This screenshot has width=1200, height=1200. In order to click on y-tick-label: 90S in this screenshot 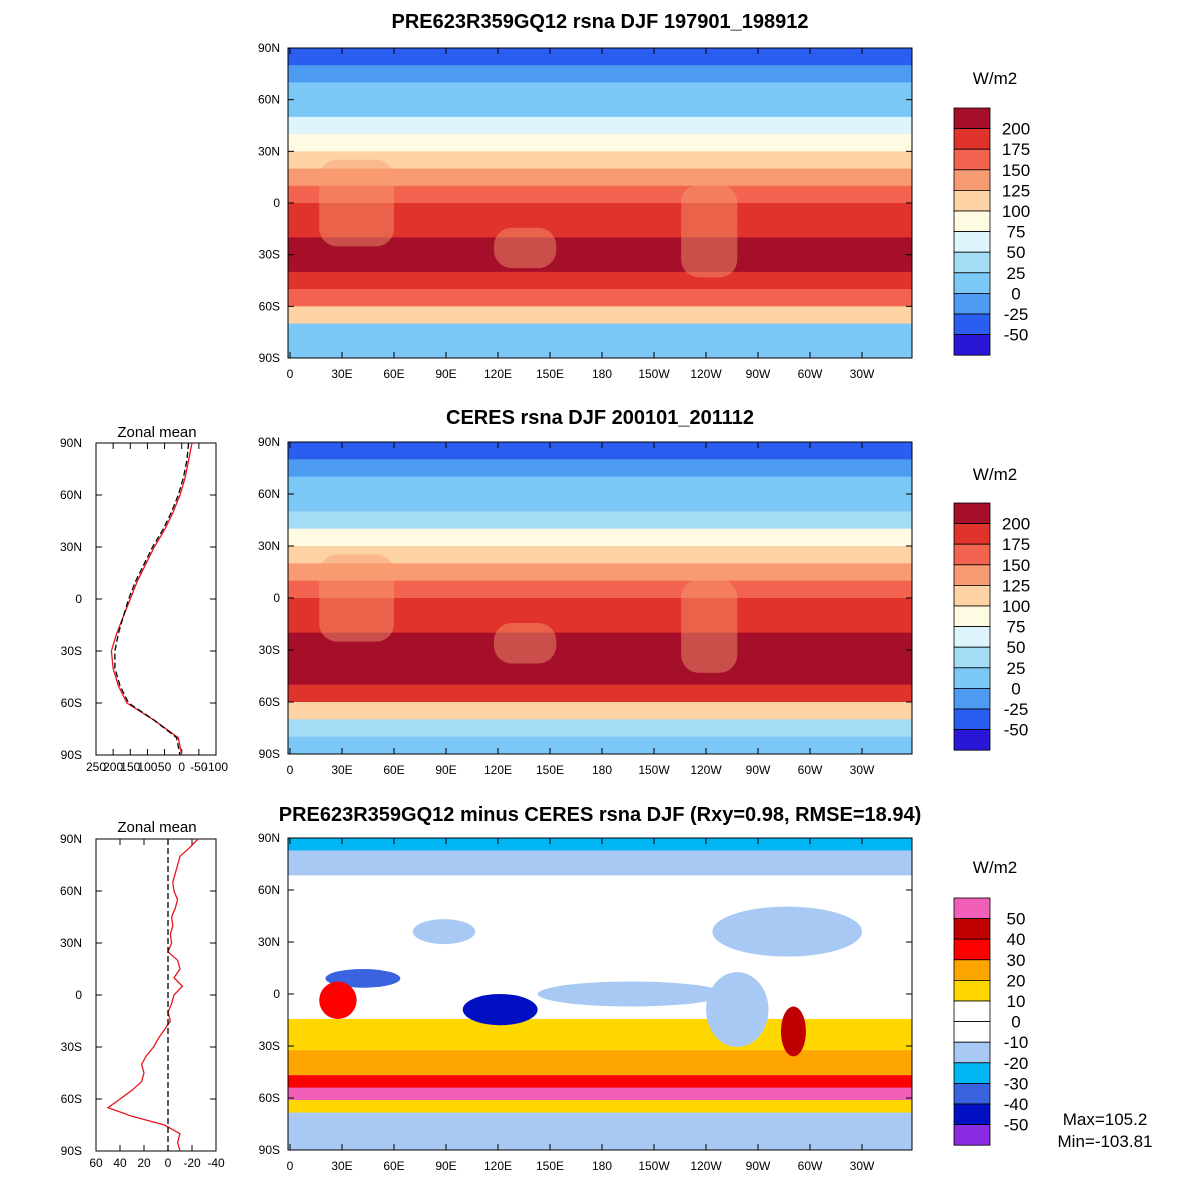, I will do `click(269, 358)`.